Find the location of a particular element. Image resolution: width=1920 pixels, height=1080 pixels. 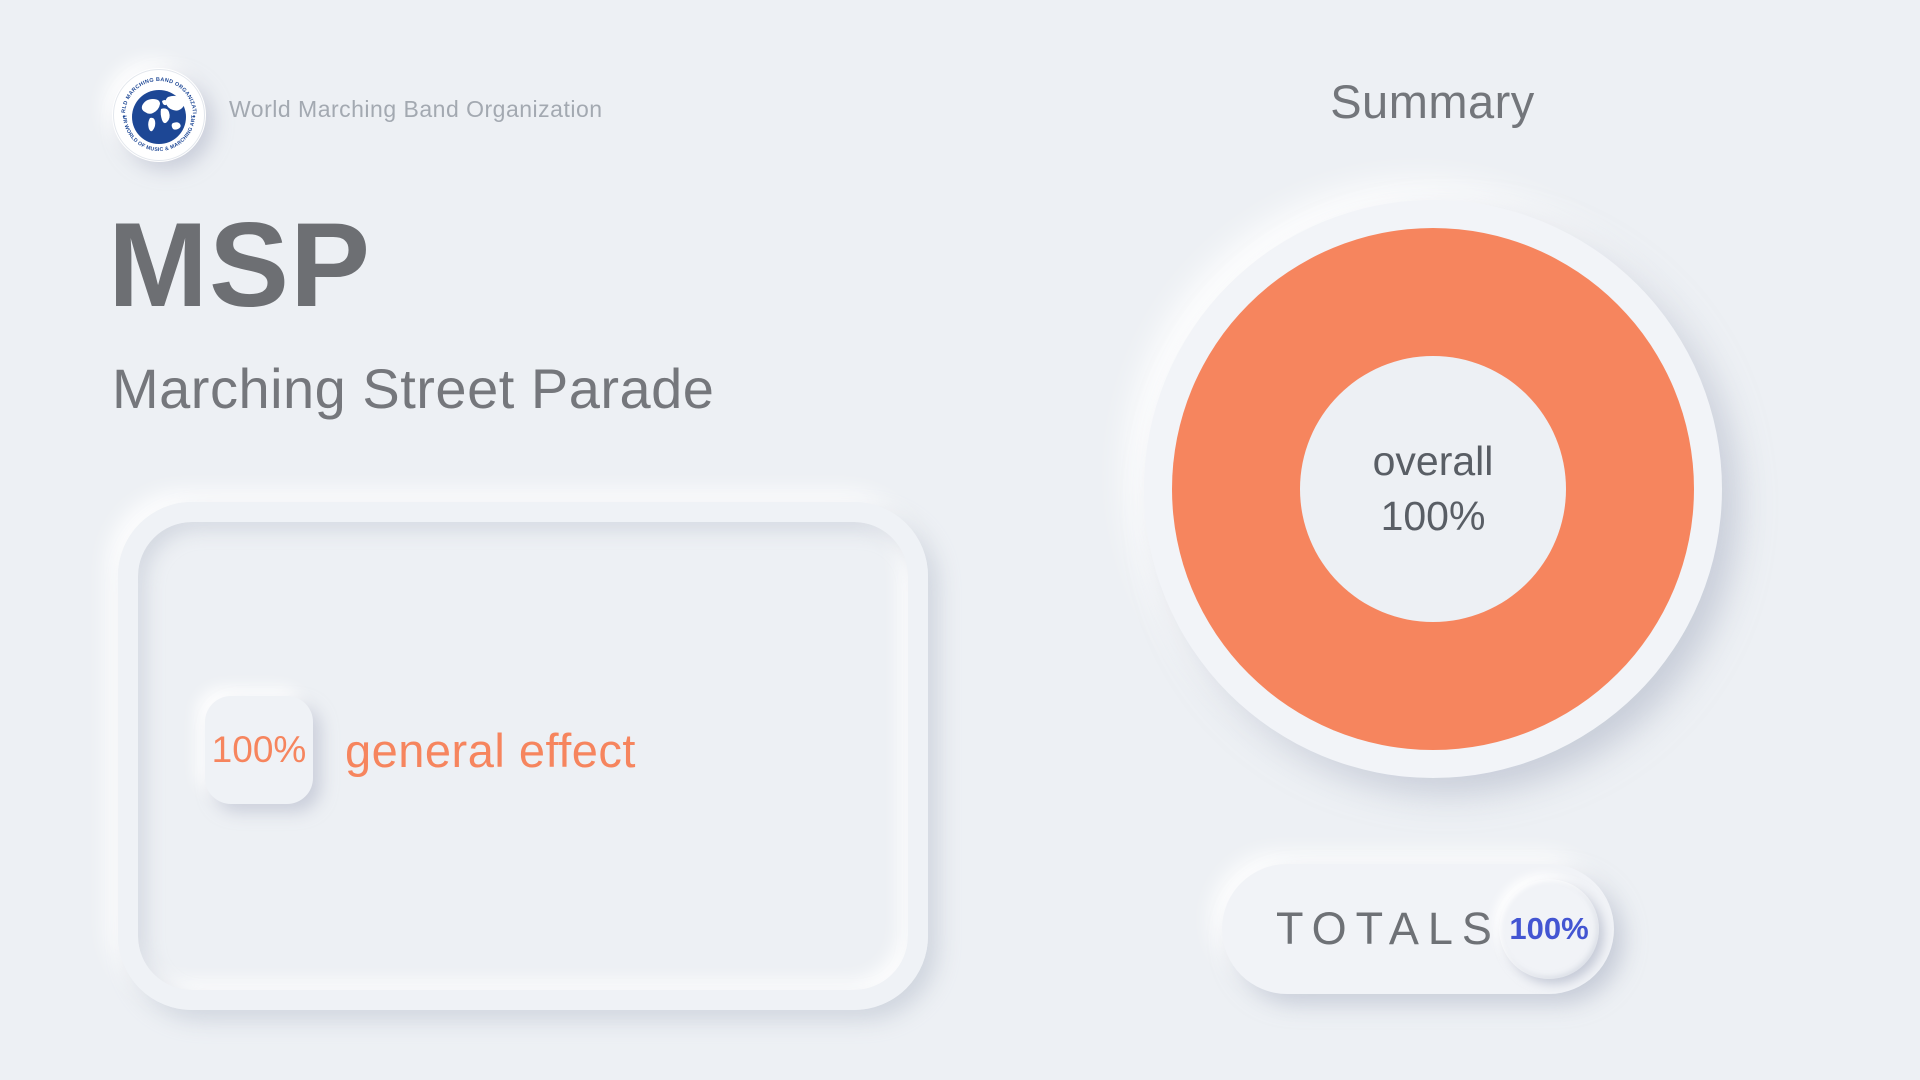

donut-center: overall 100% is located at coordinates (1433, 489).